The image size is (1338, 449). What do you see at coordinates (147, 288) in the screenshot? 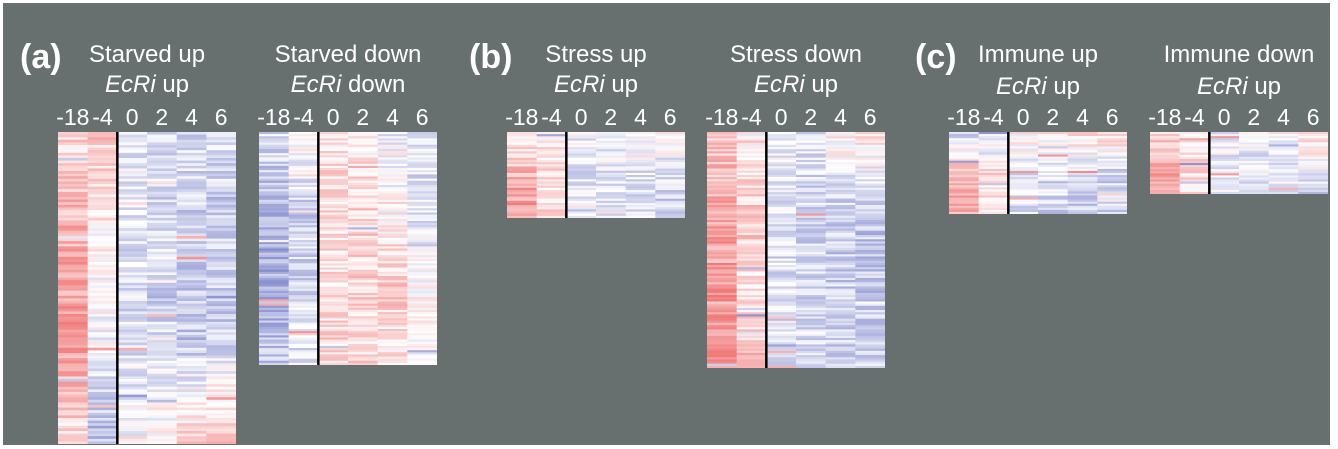
I see `starved-up-heatmap` at bounding box center [147, 288].